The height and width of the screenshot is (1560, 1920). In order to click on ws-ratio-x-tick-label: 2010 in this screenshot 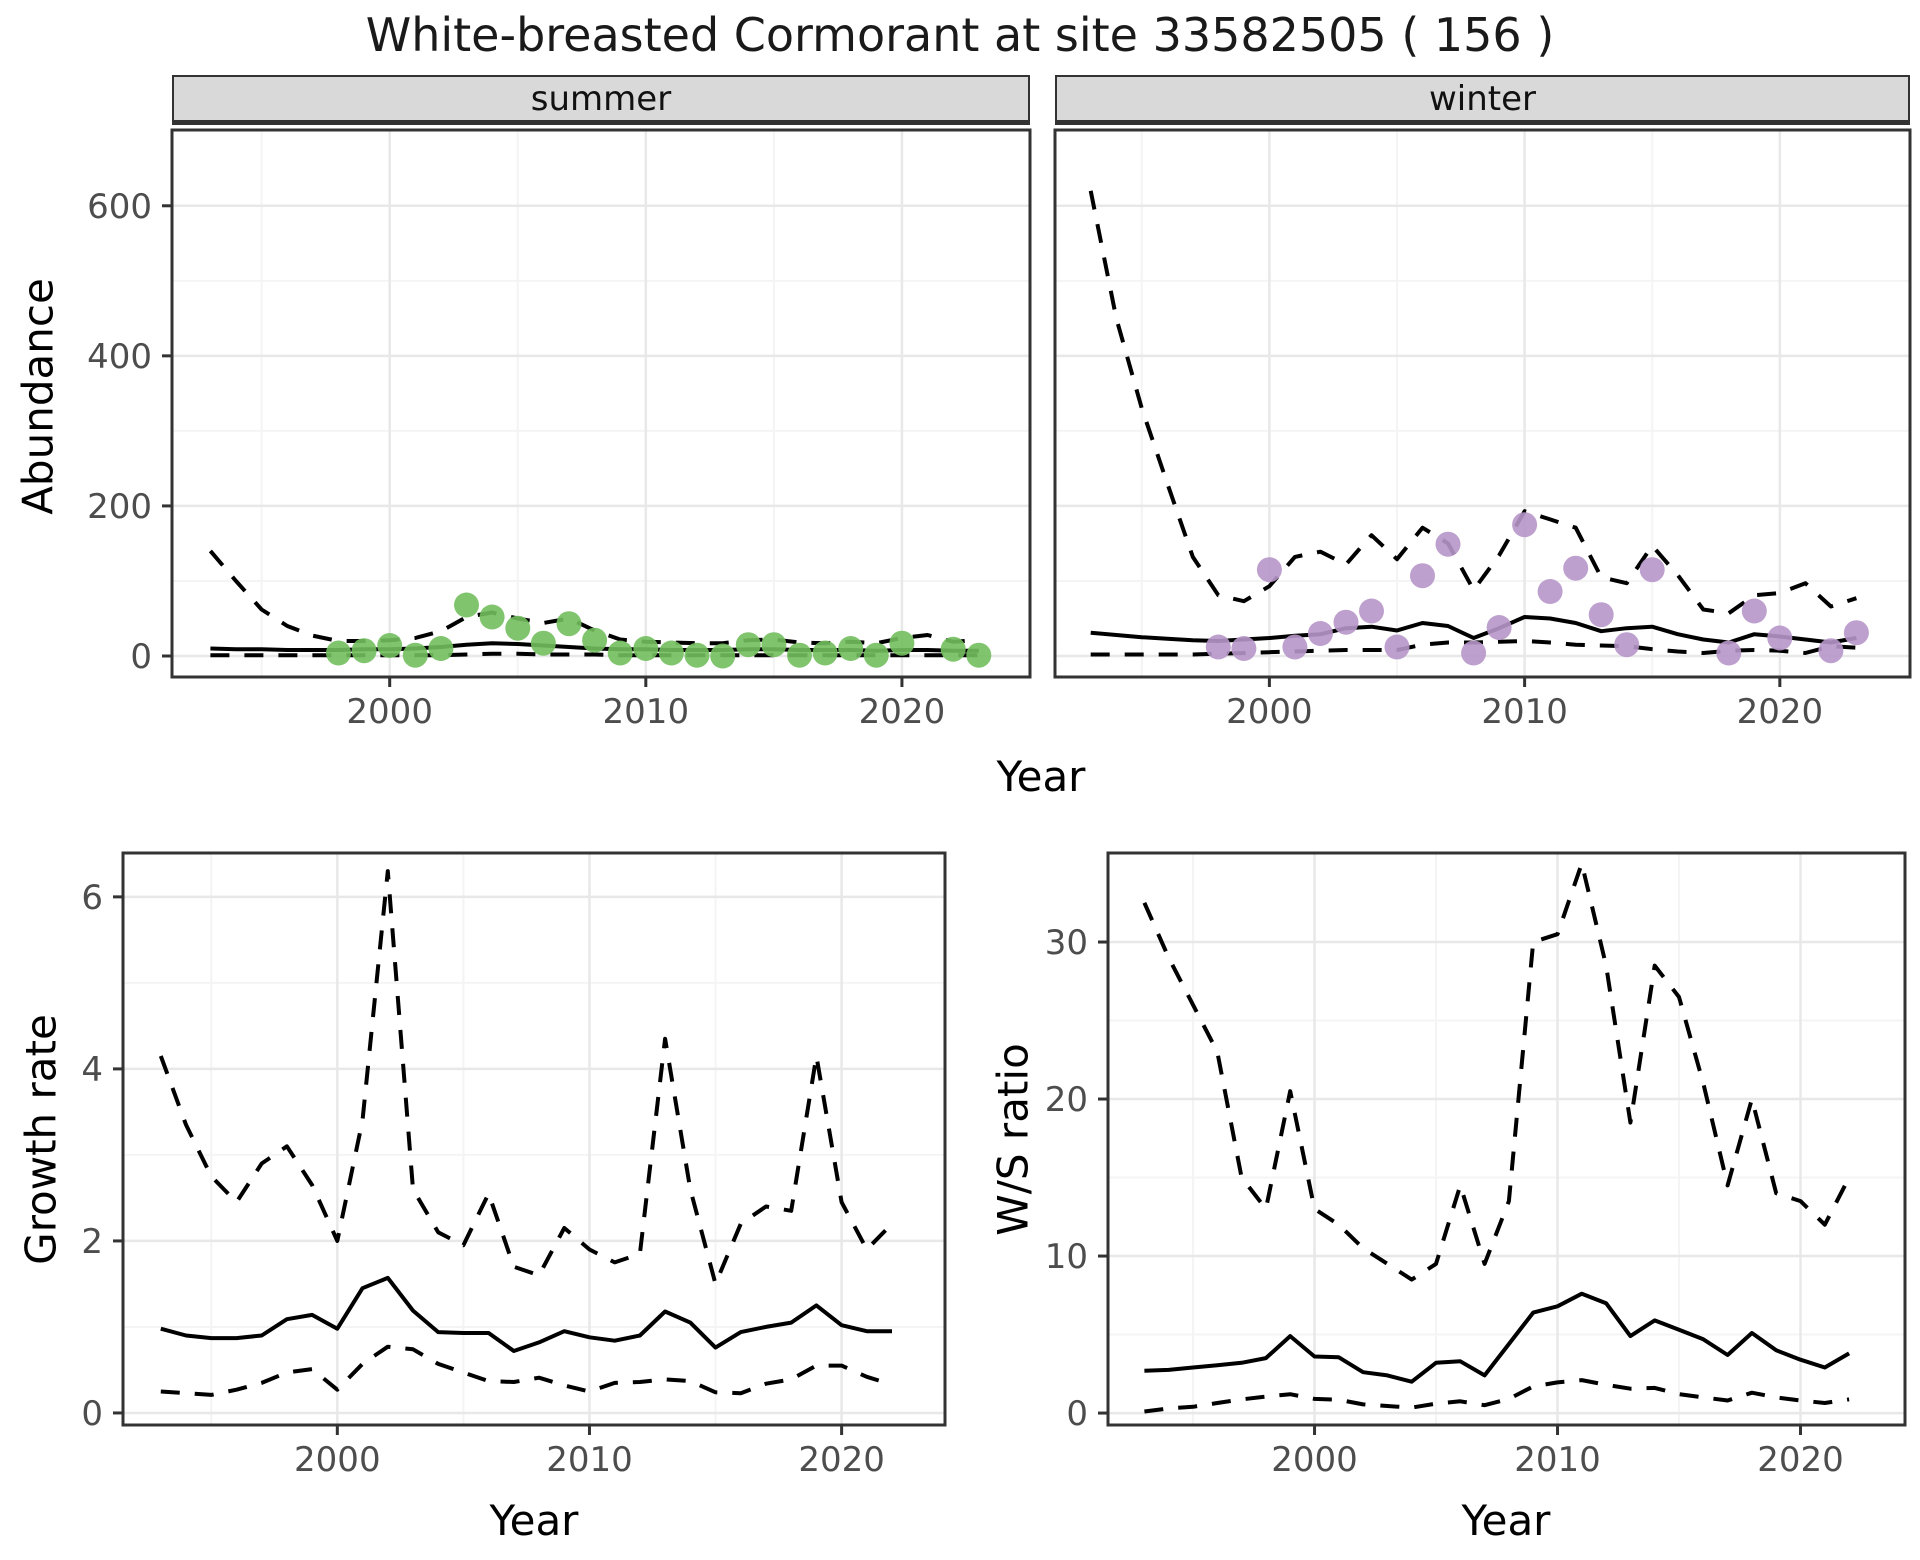, I will do `click(1557, 1460)`.